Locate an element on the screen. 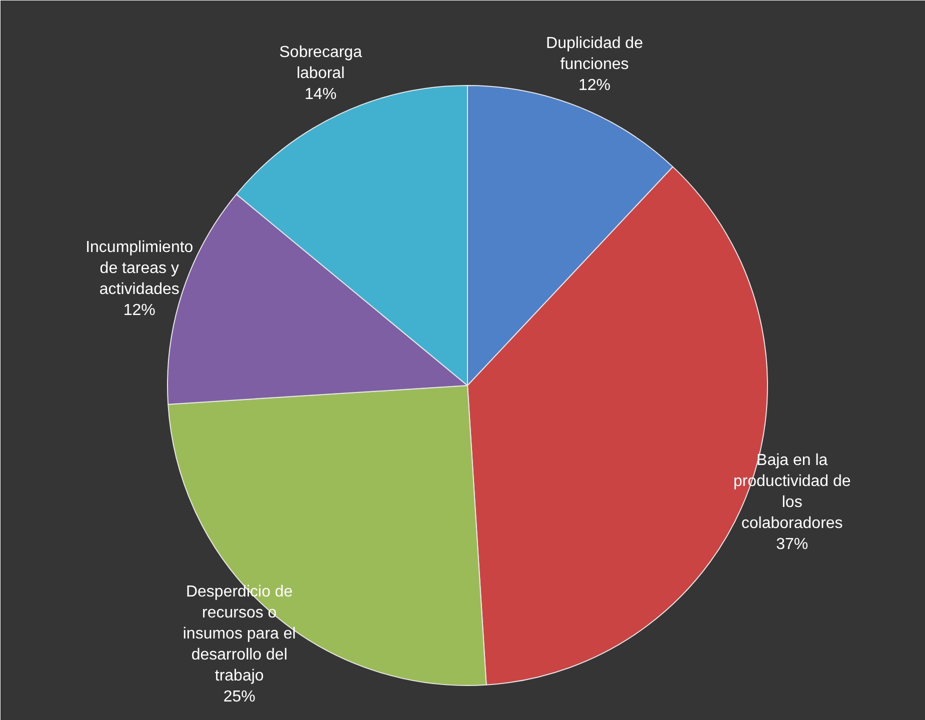 The image size is (925, 720). data-label: 37% is located at coordinates (792, 544).